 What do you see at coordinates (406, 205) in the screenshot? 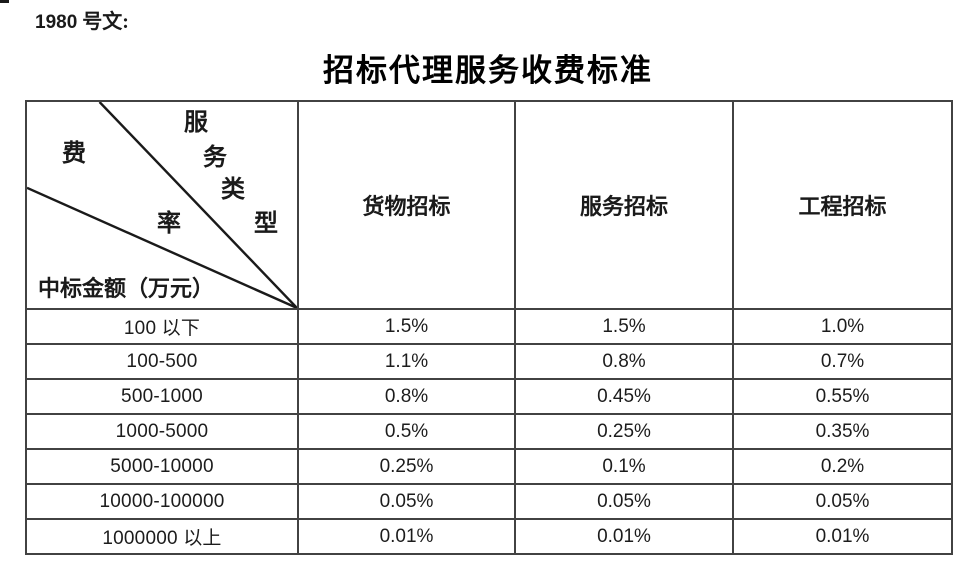
I see `column-header-goods: 货物招标` at bounding box center [406, 205].